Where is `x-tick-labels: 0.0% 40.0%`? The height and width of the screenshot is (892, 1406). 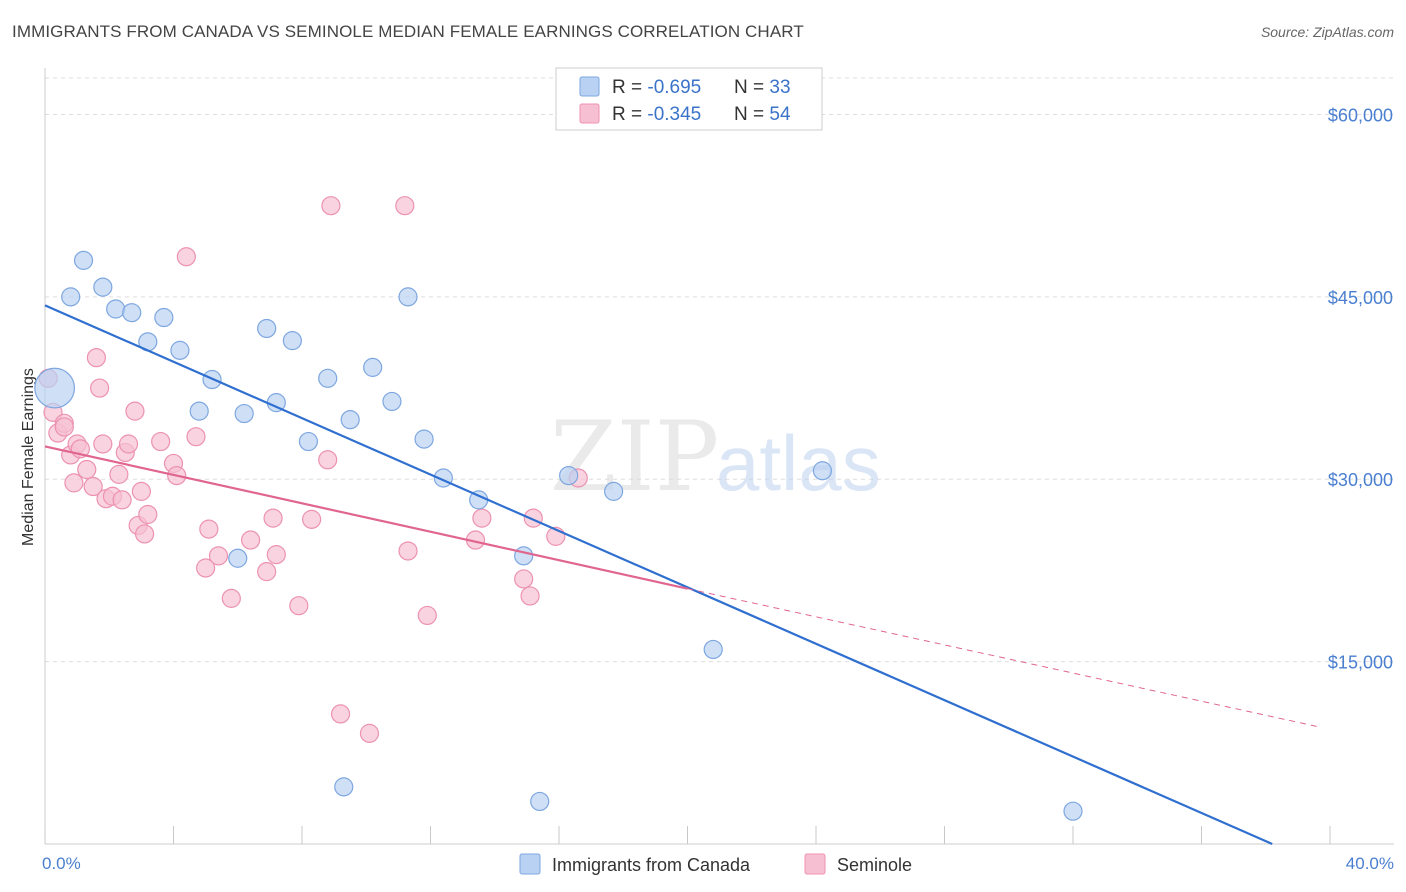
x-tick-labels: 0.0% 40.0% is located at coordinates (718, 863).